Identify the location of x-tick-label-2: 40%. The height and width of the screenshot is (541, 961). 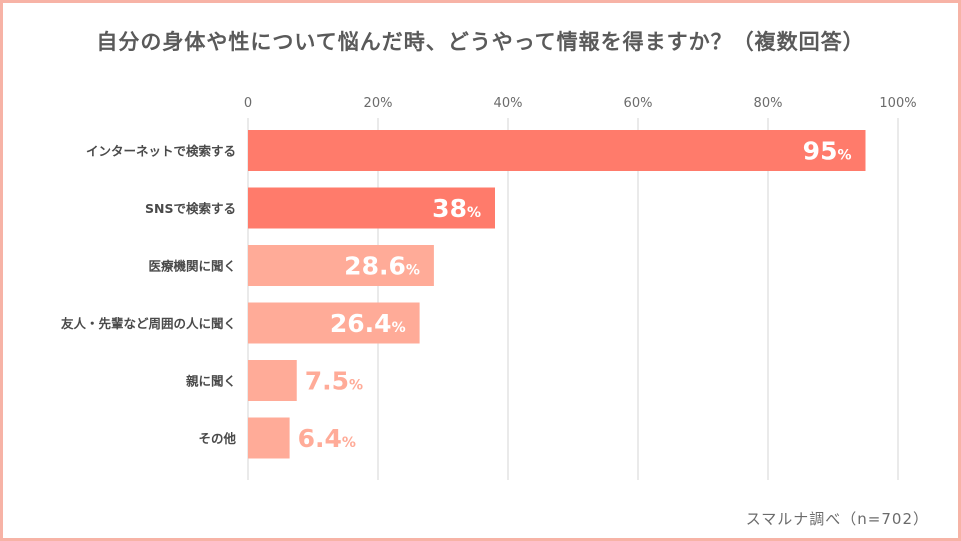
(508, 103).